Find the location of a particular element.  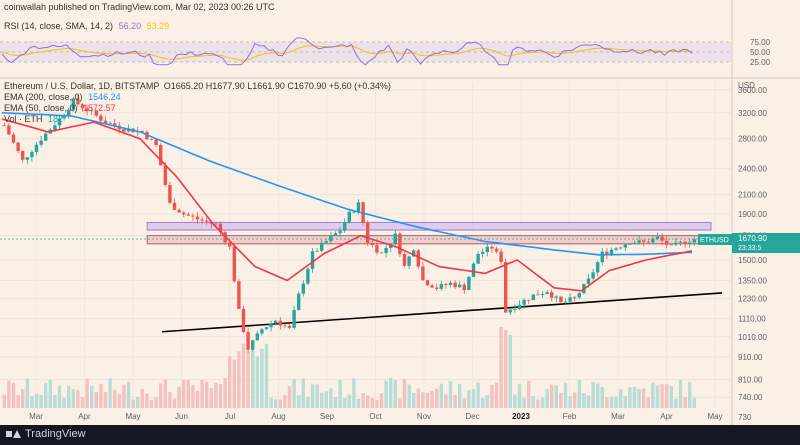

rsi-level-label: 75.00 is located at coordinates (760, 42).